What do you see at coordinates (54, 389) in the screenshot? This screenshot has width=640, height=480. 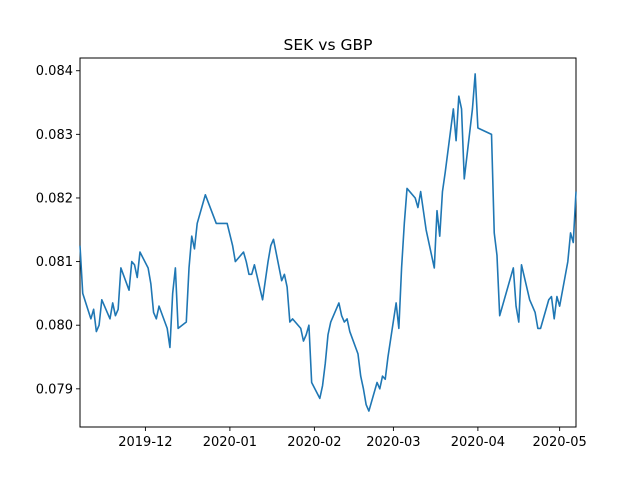 I see `y-tick-label: 0.079` at bounding box center [54, 389].